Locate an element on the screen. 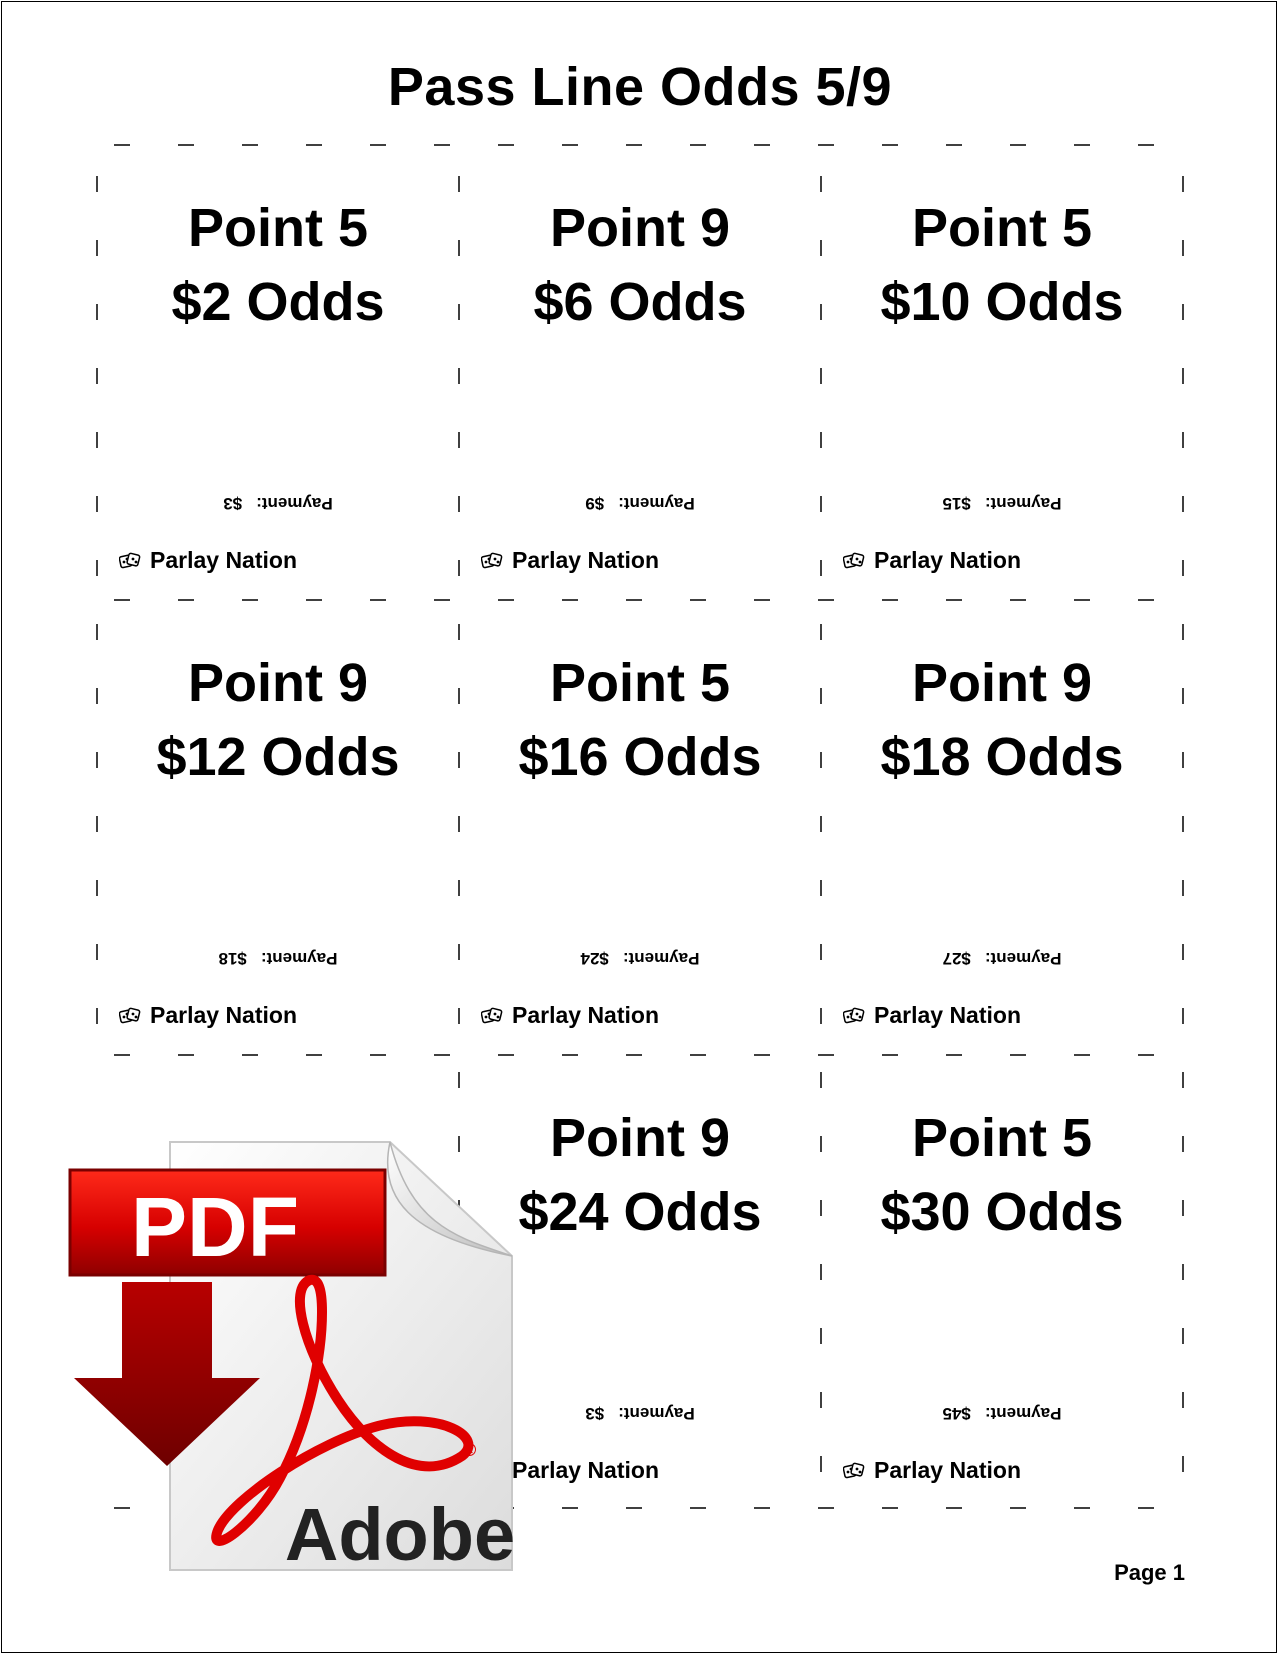 This screenshot has width=1280, height=1656. card-odds: $12 Odds is located at coordinates (278, 757).